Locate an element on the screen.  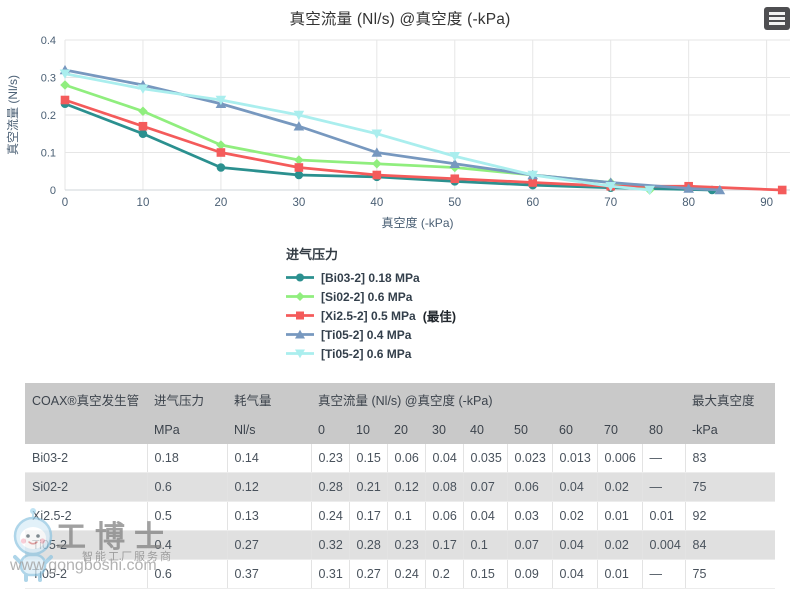
units-vacuum-tick: 20 is located at coordinates (406, 430).